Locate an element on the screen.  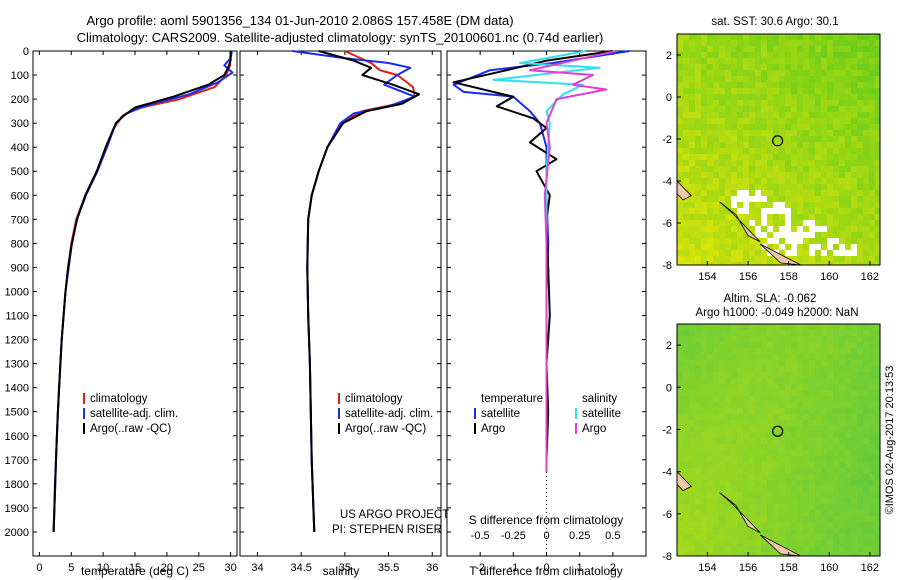
depth-tick-label: 1000 is located at coordinates (17, 292).